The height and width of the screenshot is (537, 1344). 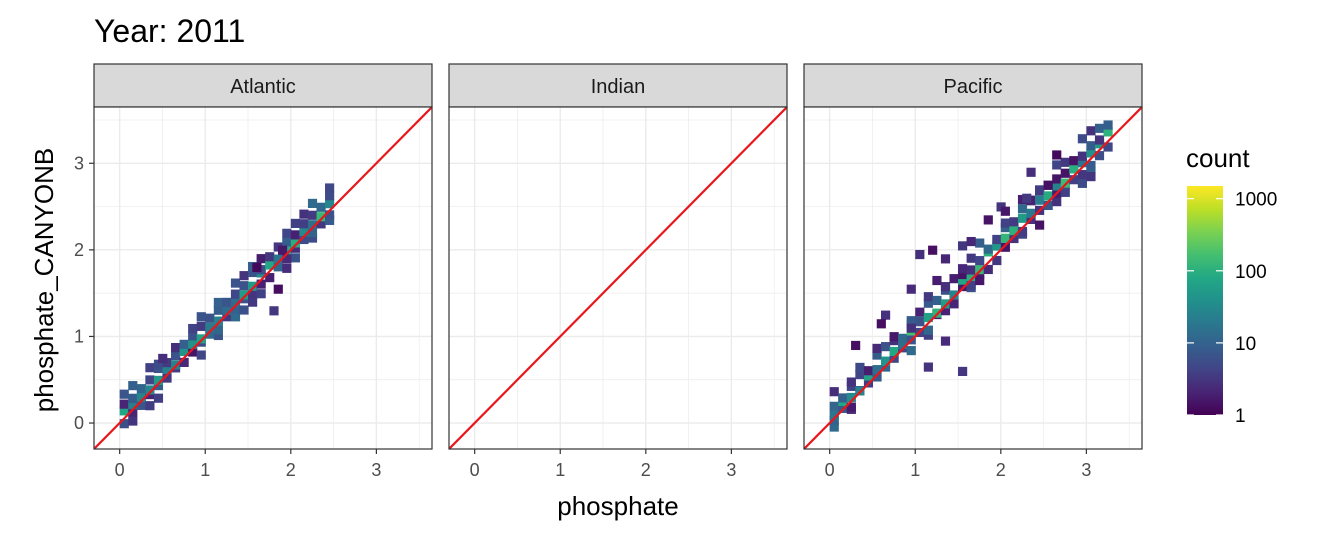 I want to click on y-tick-label: 1, so click(x=79, y=336).